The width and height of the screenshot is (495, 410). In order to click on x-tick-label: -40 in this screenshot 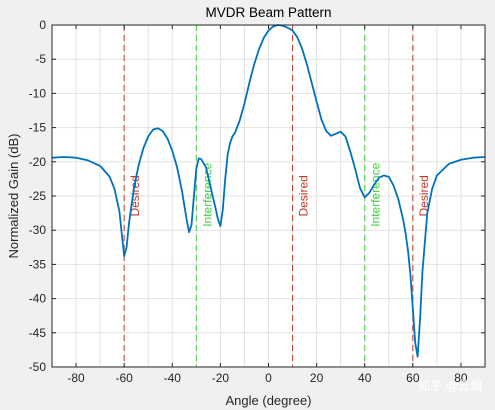, I will do `click(173, 378)`.